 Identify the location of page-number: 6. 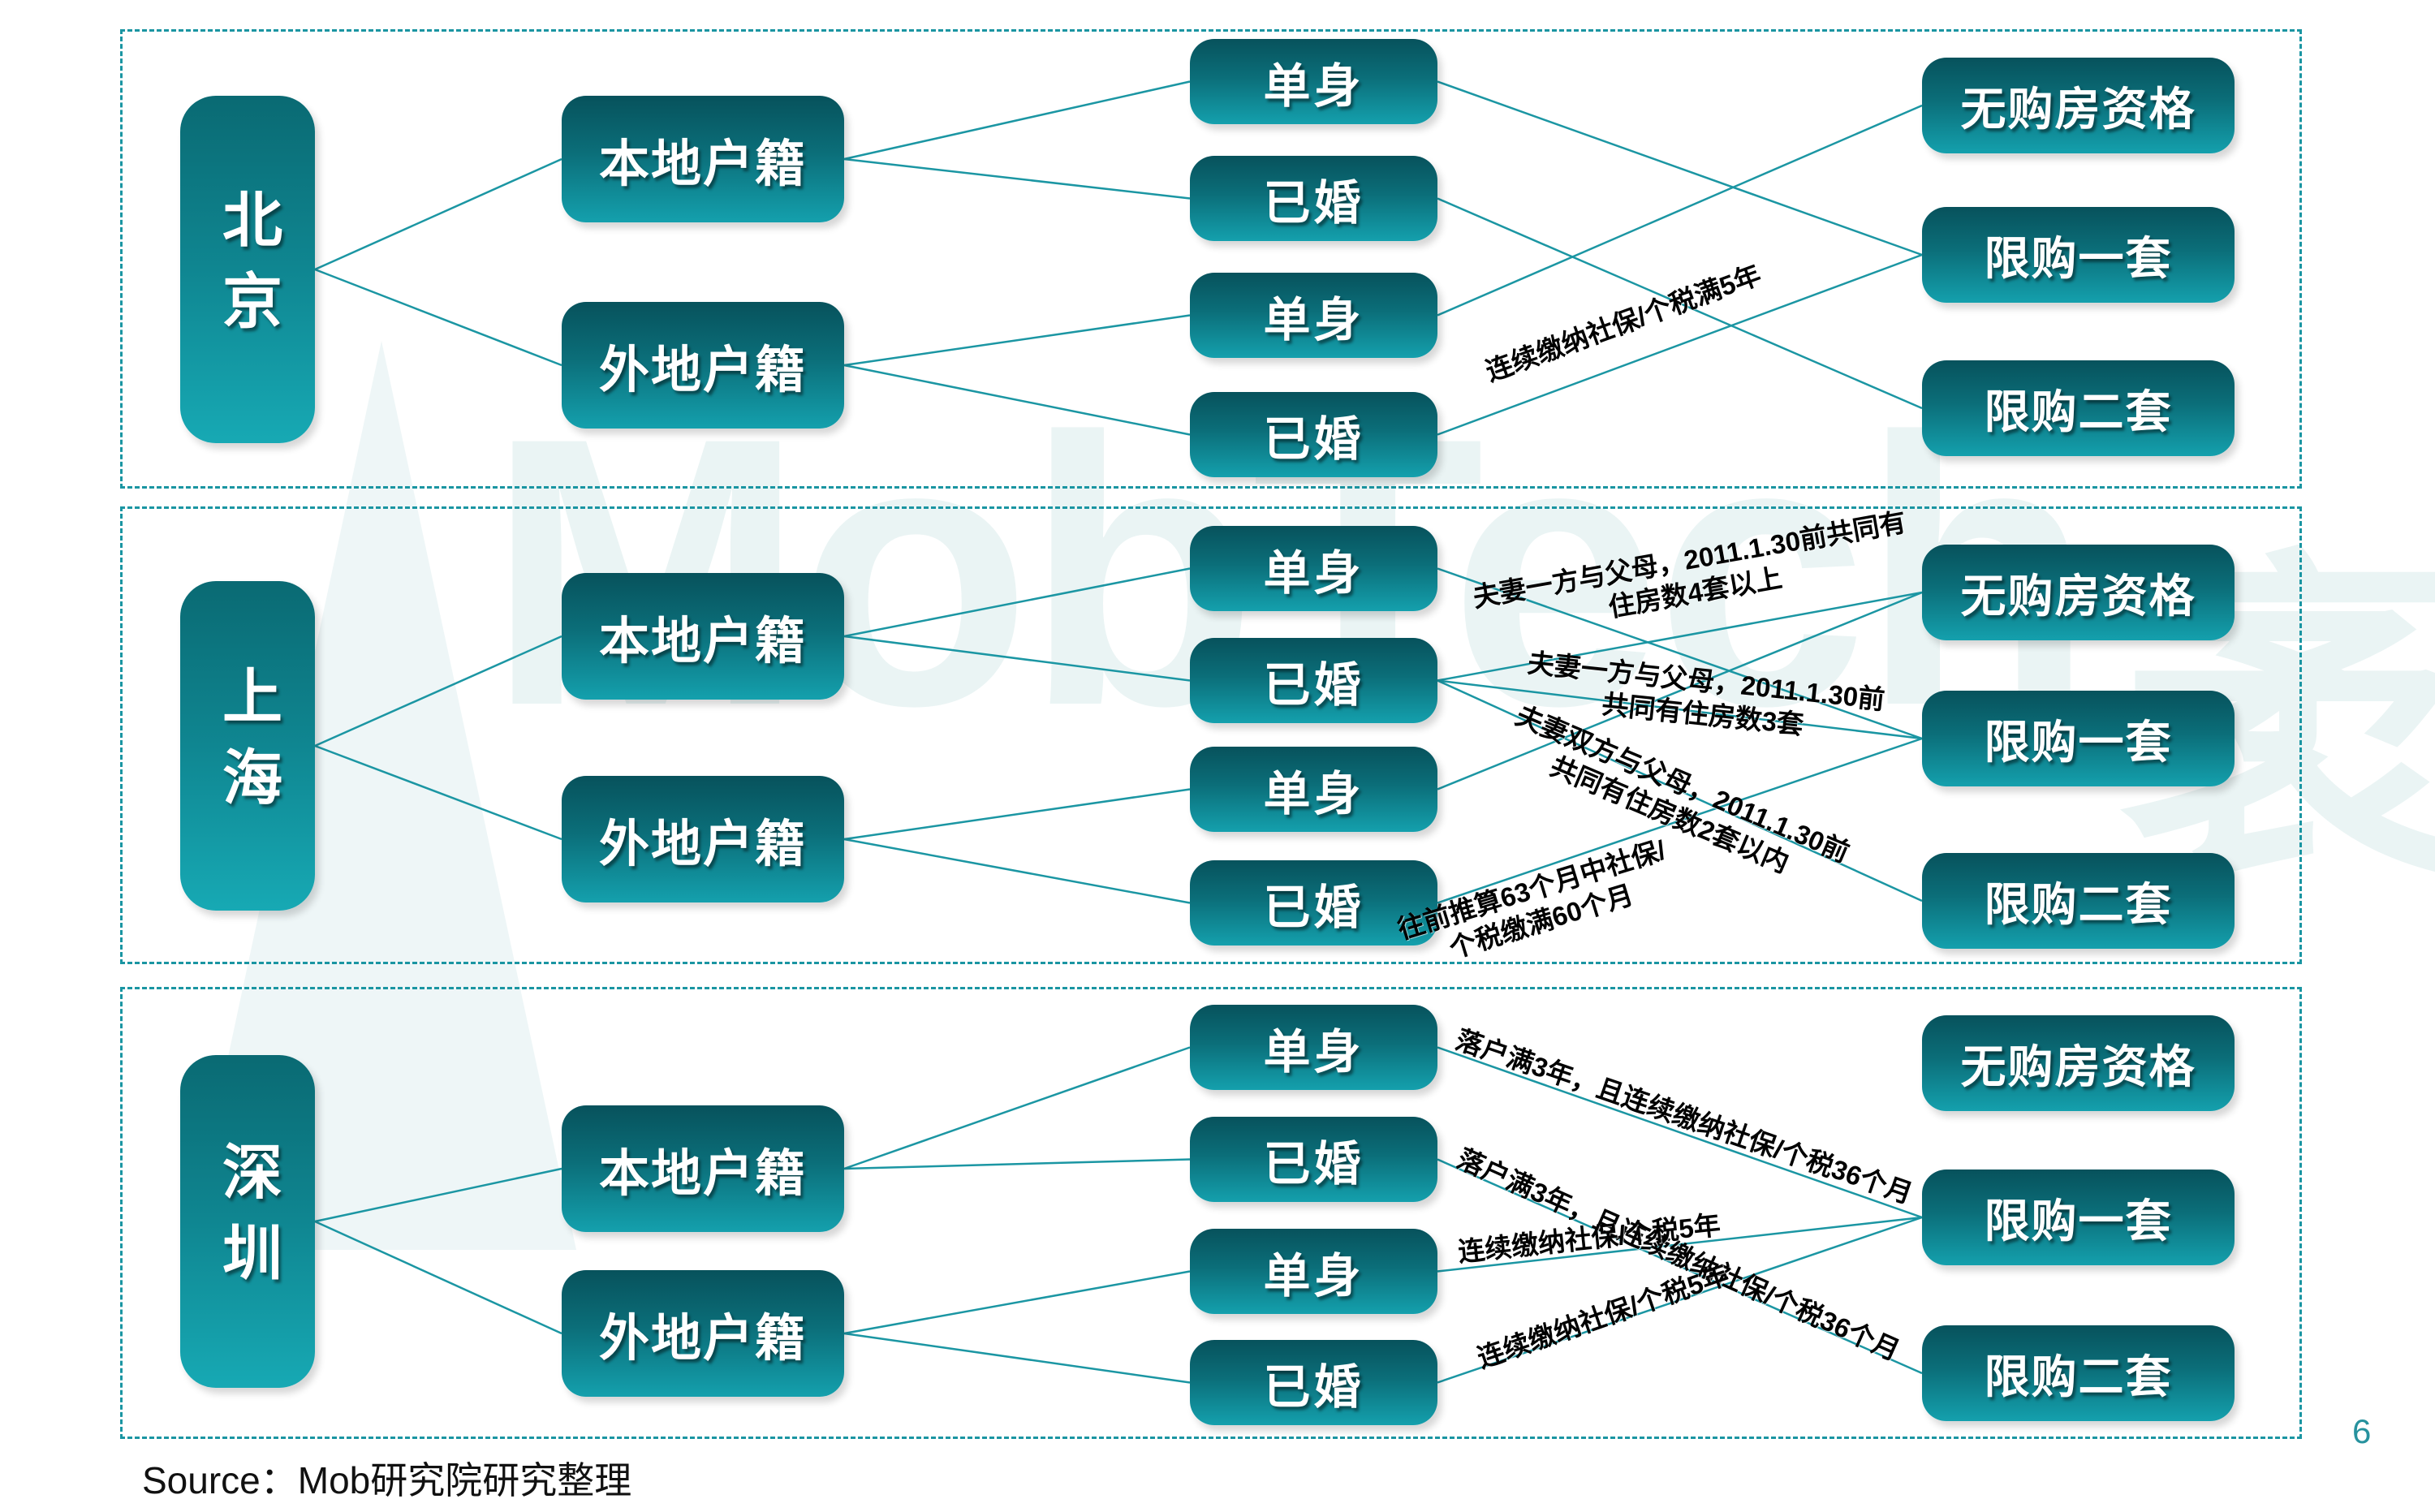
(2362, 1431).